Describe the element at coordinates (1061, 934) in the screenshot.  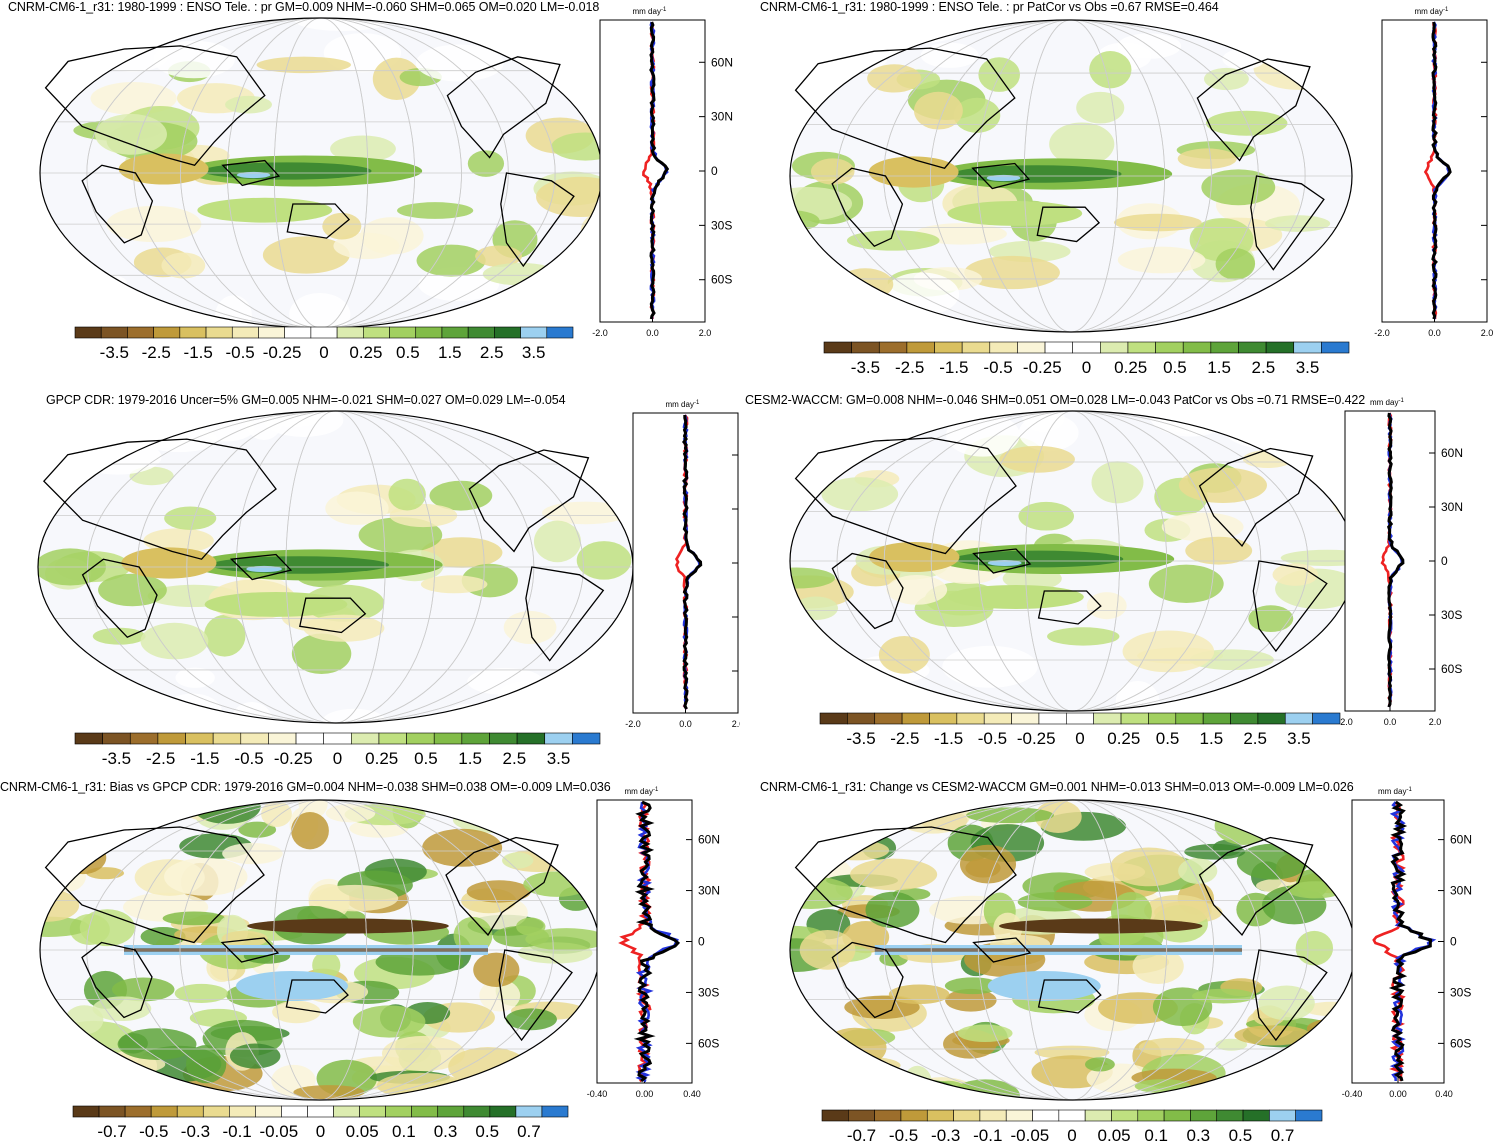
I see `coastlines` at that location.